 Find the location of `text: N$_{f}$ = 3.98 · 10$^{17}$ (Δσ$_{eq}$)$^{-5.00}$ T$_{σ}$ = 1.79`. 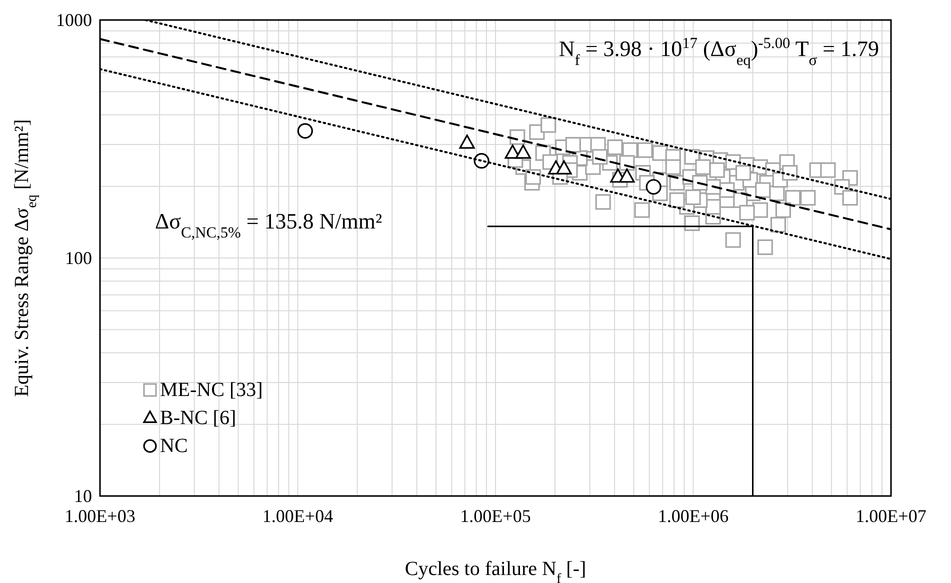

text: N$_{f}$ = 3.98 · 10$^{17}$ (Δσ$_{eq}$)$^{-5.00}$ T$_{σ}$ = 1.79 is located at coordinates (718, 51).